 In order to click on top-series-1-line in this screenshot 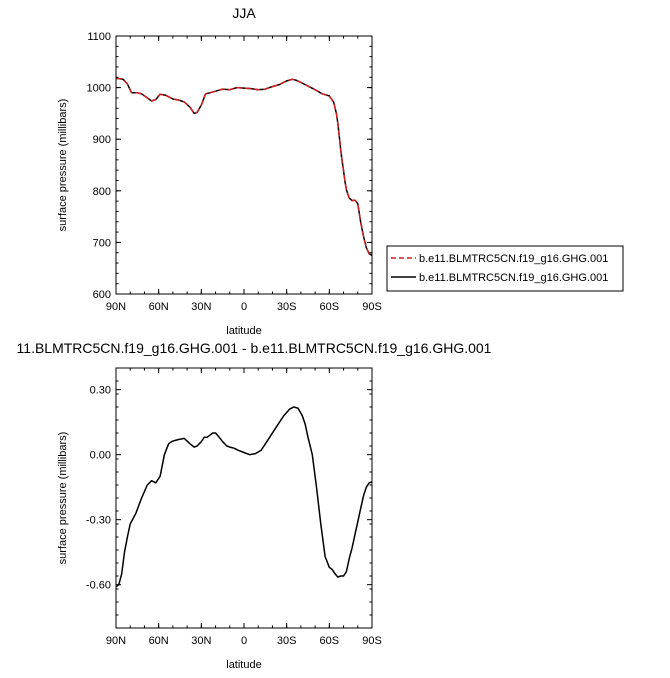, I will do `click(244, 166)`.